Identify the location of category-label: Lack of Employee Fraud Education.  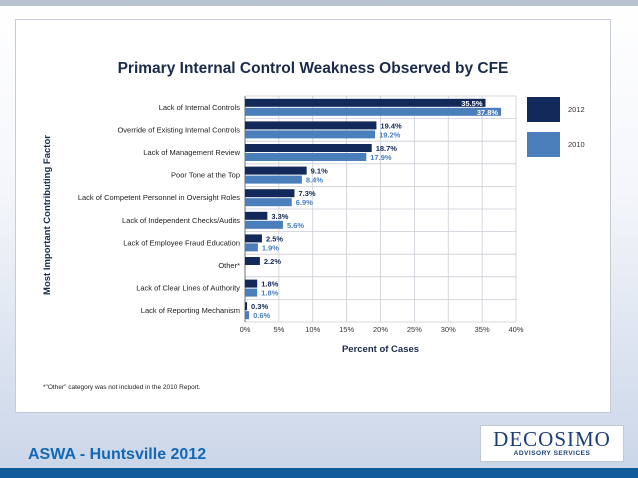
(181, 242).